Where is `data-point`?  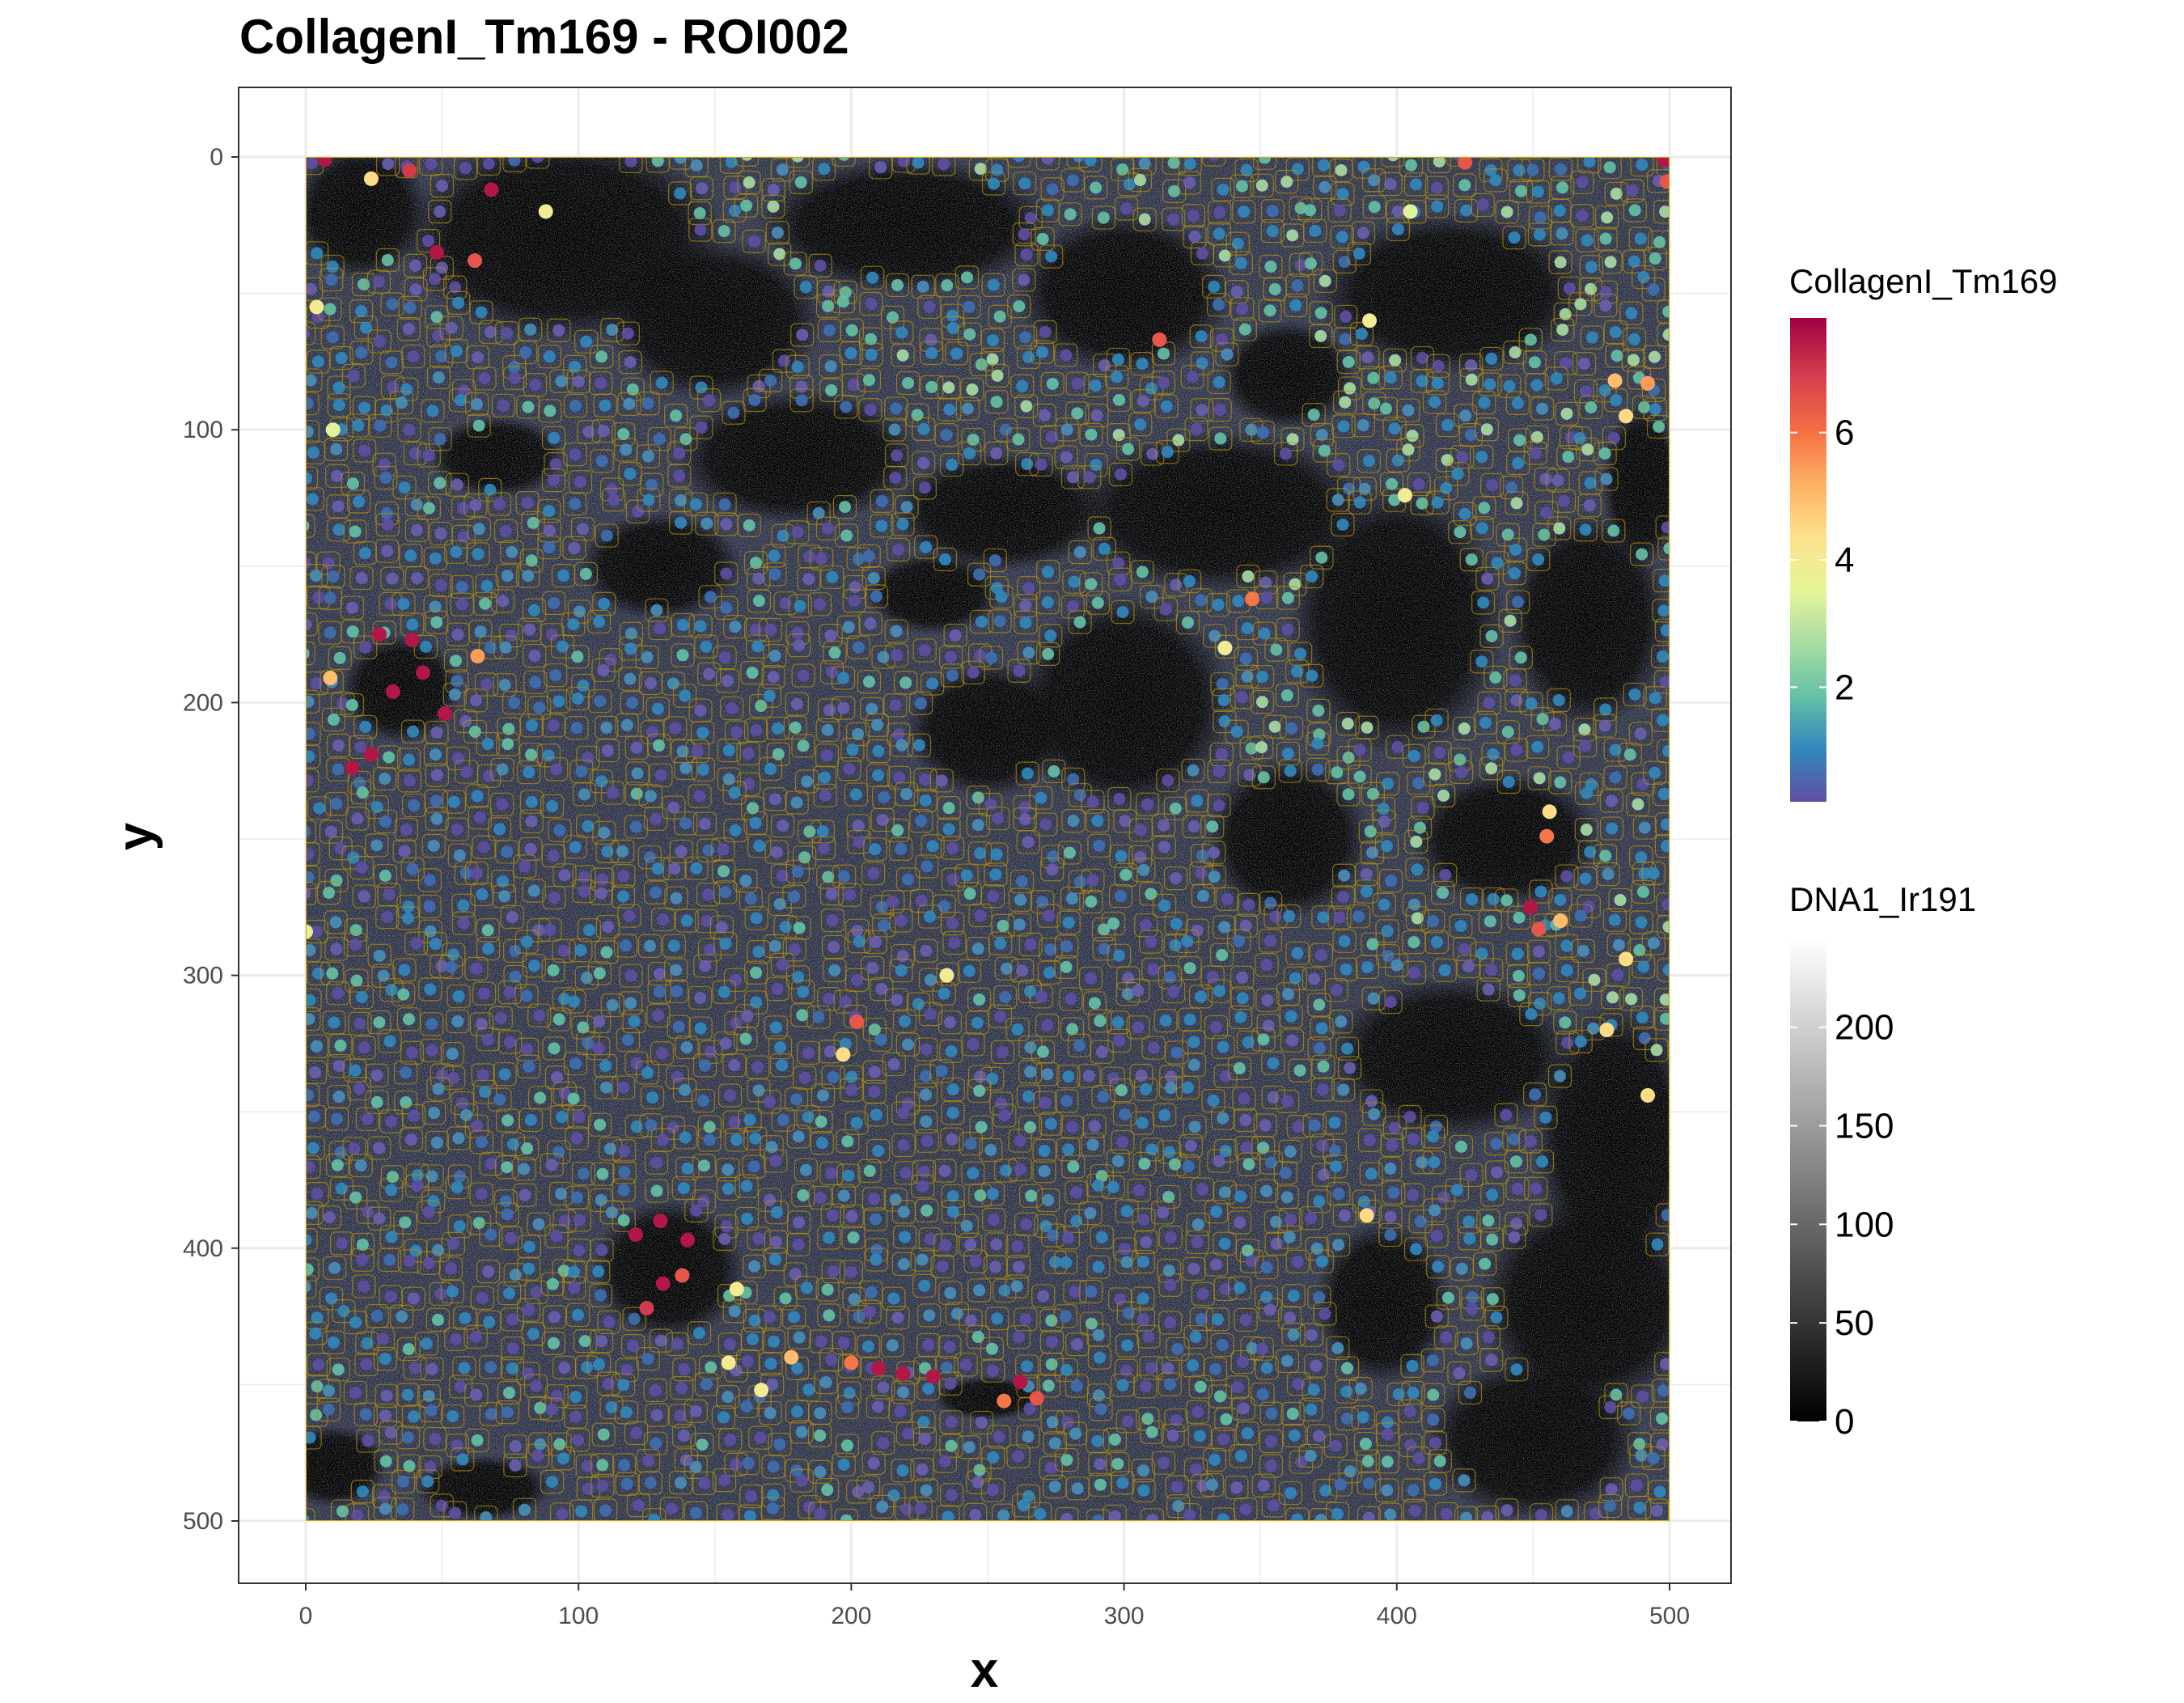
data-point is located at coordinates (878, 1368).